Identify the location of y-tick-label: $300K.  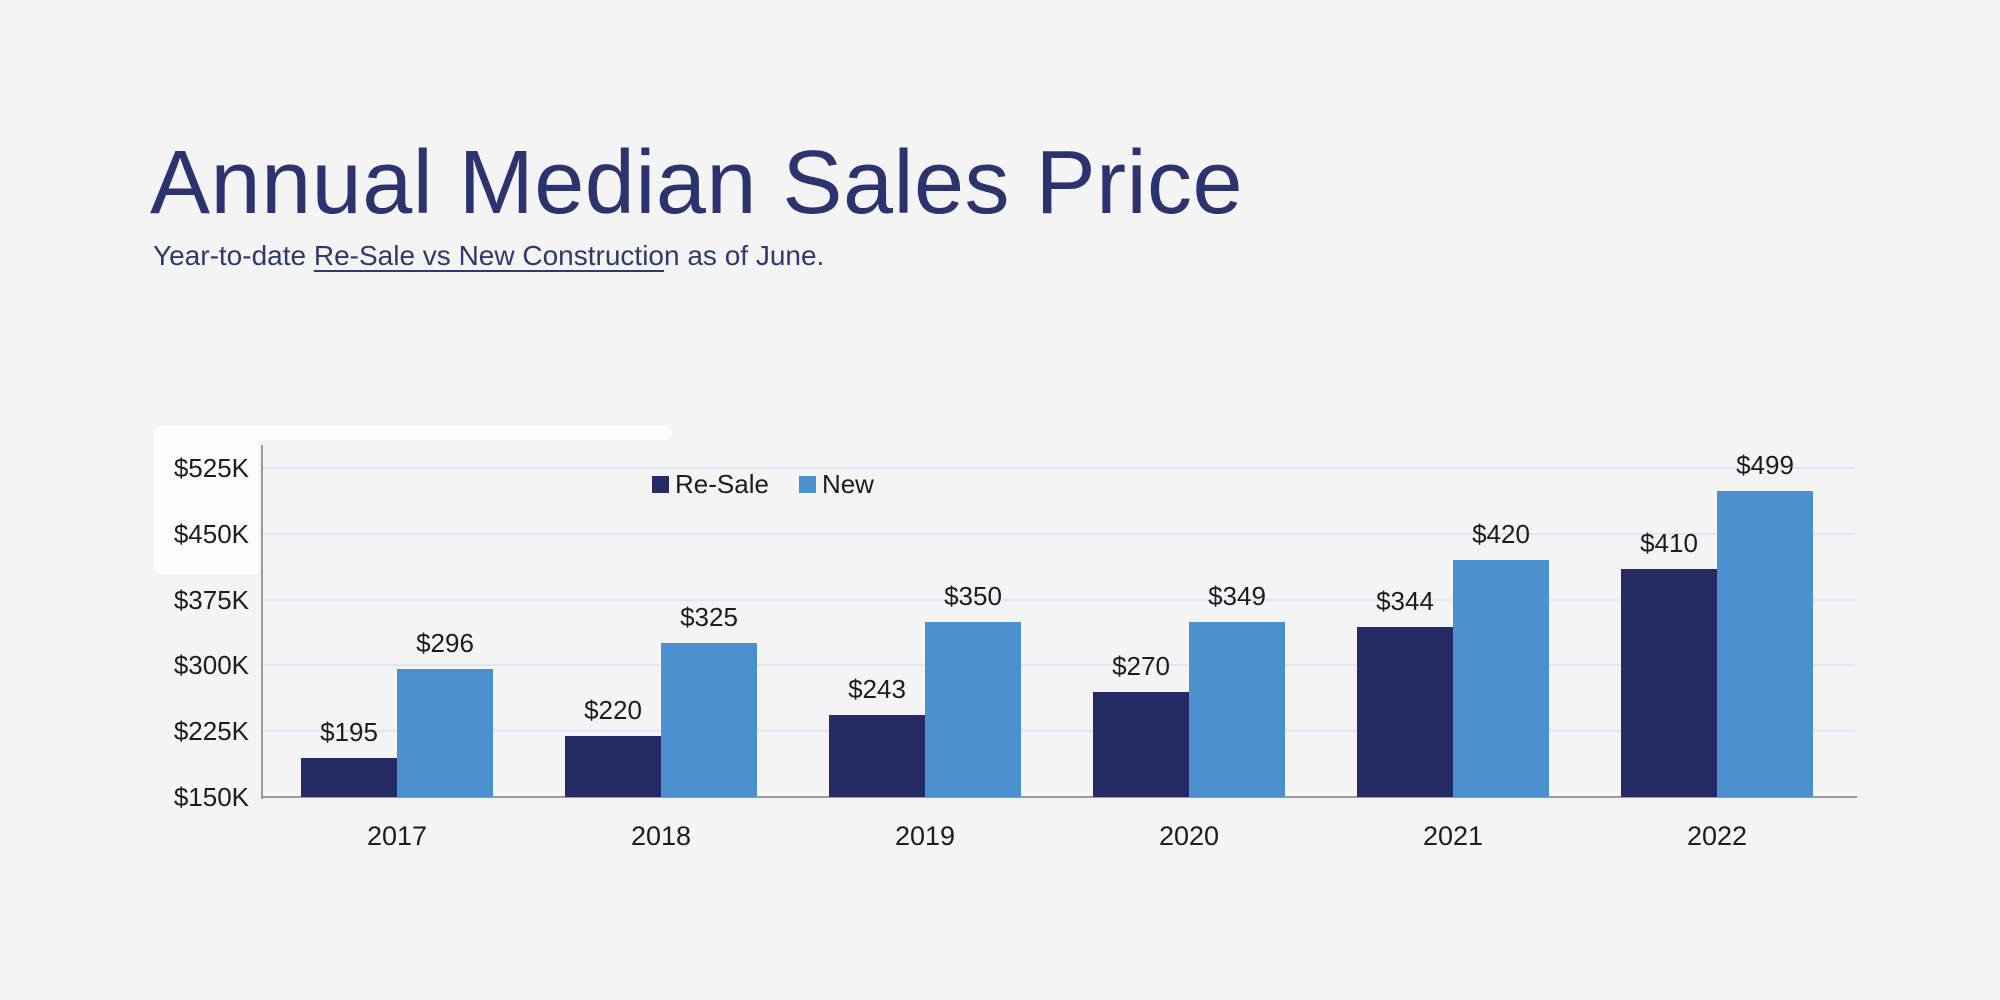
(211, 665).